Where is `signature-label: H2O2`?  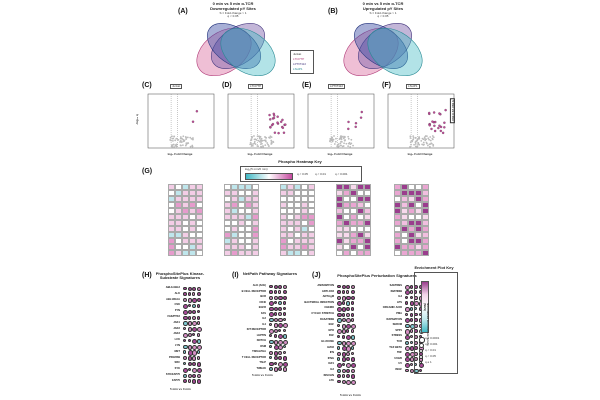
signature-label: H2O2 is located at coordinates (330, 347).